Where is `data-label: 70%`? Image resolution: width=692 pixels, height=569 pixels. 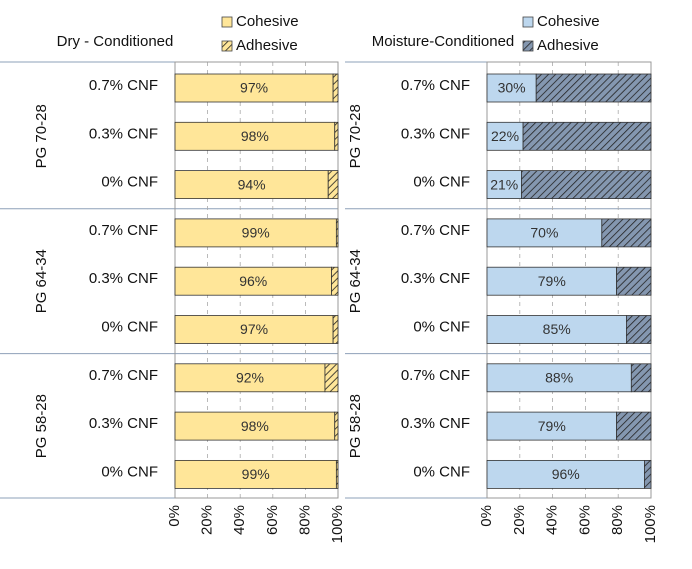 data-label: 70% is located at coordinates (544, 233).